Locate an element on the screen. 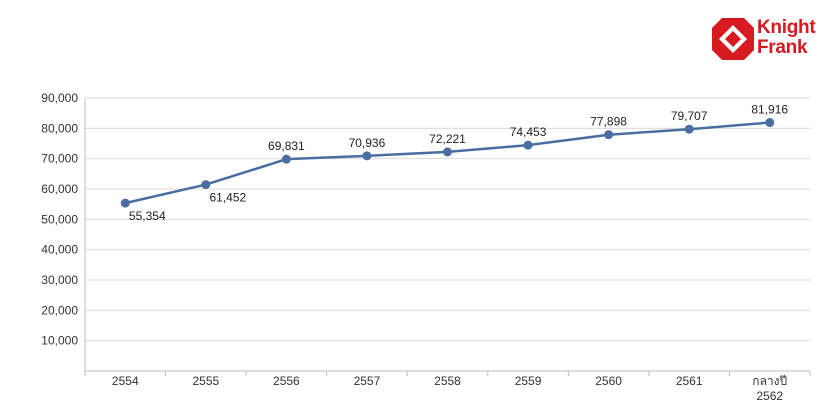  logo-text-frank: Frank is located at coordinates (782, 47).